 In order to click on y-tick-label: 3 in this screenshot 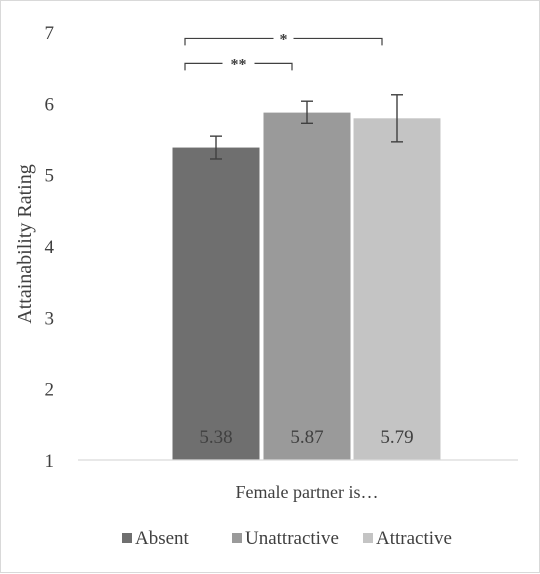, I will do `click(50, 318)`.